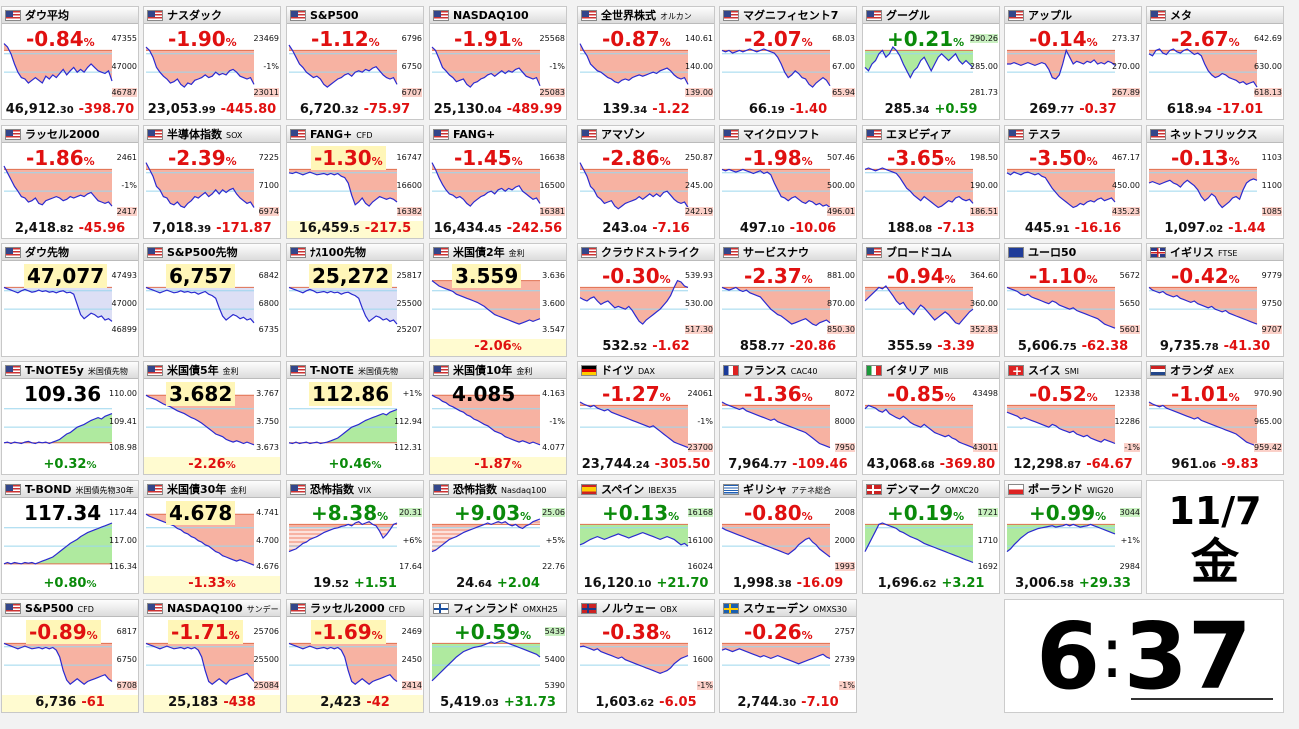 This screenshot has height=729, width=1299. I want to click on change-percent: +0.21%, so click(925, 39).